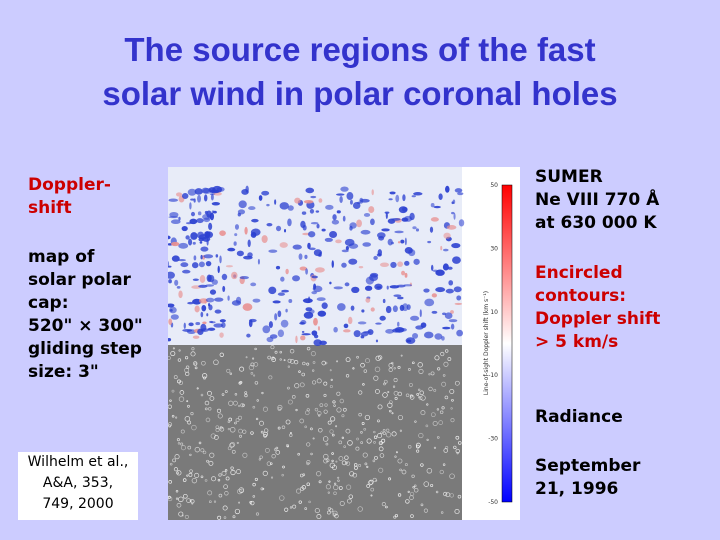 This screenshot has height=540, width=720. I want to click on text-line: 749, 2000, so click(78, 504).